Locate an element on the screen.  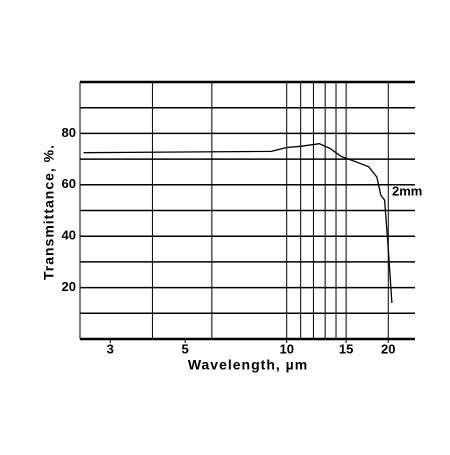
x-tick-label: 15 is located at coordinates (346, 348).